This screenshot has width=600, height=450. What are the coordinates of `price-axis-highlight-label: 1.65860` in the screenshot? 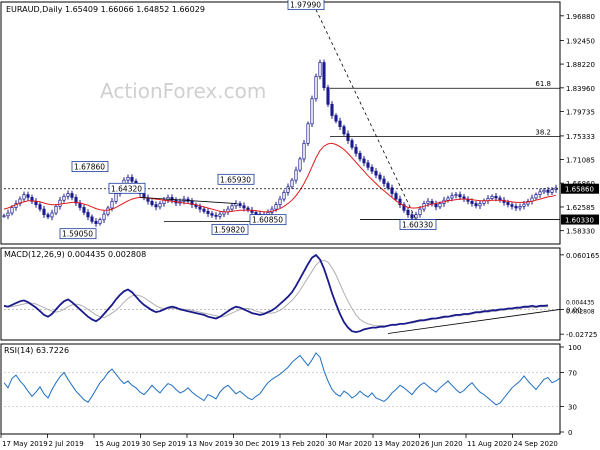 It's located at (579, 190).